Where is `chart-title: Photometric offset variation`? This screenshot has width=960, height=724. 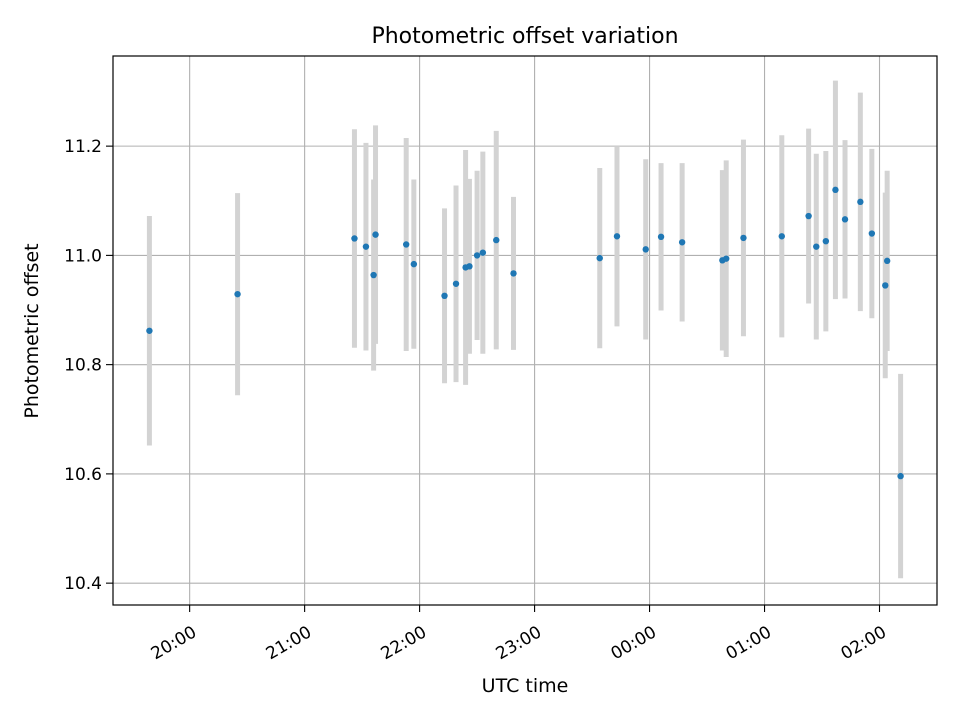 chart-title: Photometric offset variation is located at coordinates (524, 36).